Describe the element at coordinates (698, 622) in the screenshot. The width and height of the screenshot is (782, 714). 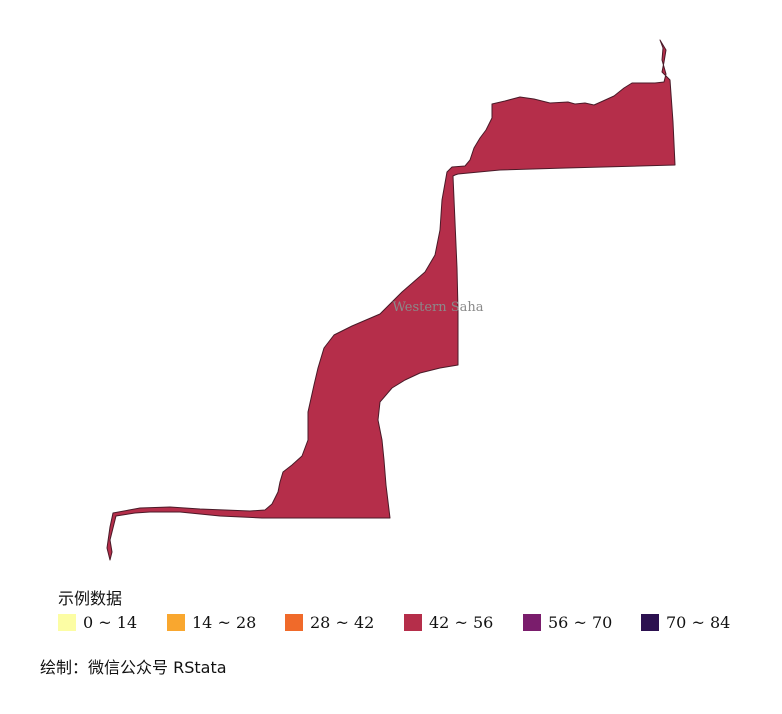
I see `legend-label: 70 ~ 84` at that location.